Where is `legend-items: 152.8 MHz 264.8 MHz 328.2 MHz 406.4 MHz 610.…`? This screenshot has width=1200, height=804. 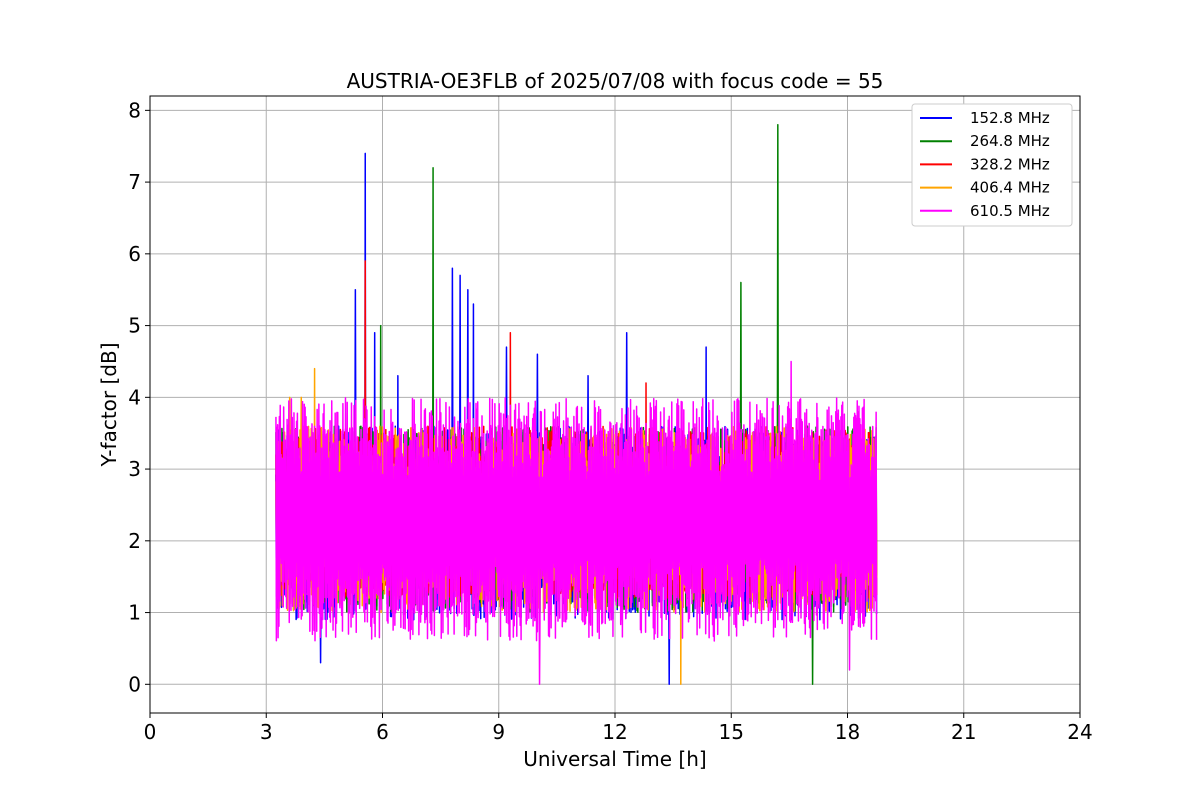
legend-items: 152.8 MHz 264.8 MHz 328.2 MHz 406.4 MHz 610.… is located at coordinates (985, 164).